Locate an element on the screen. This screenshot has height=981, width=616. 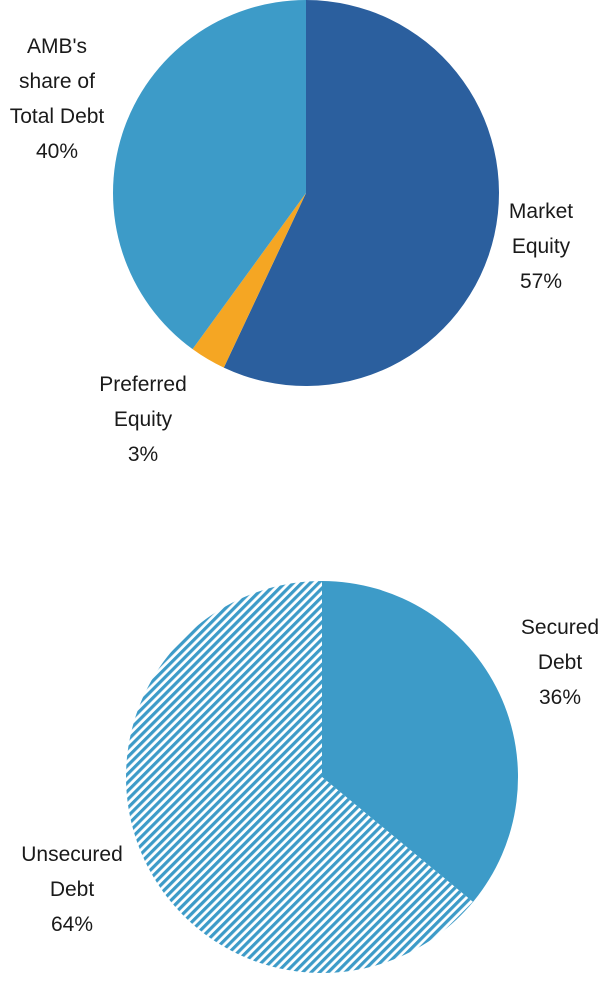
pie-slice-secured-debt is located at coordinates (420, 741).